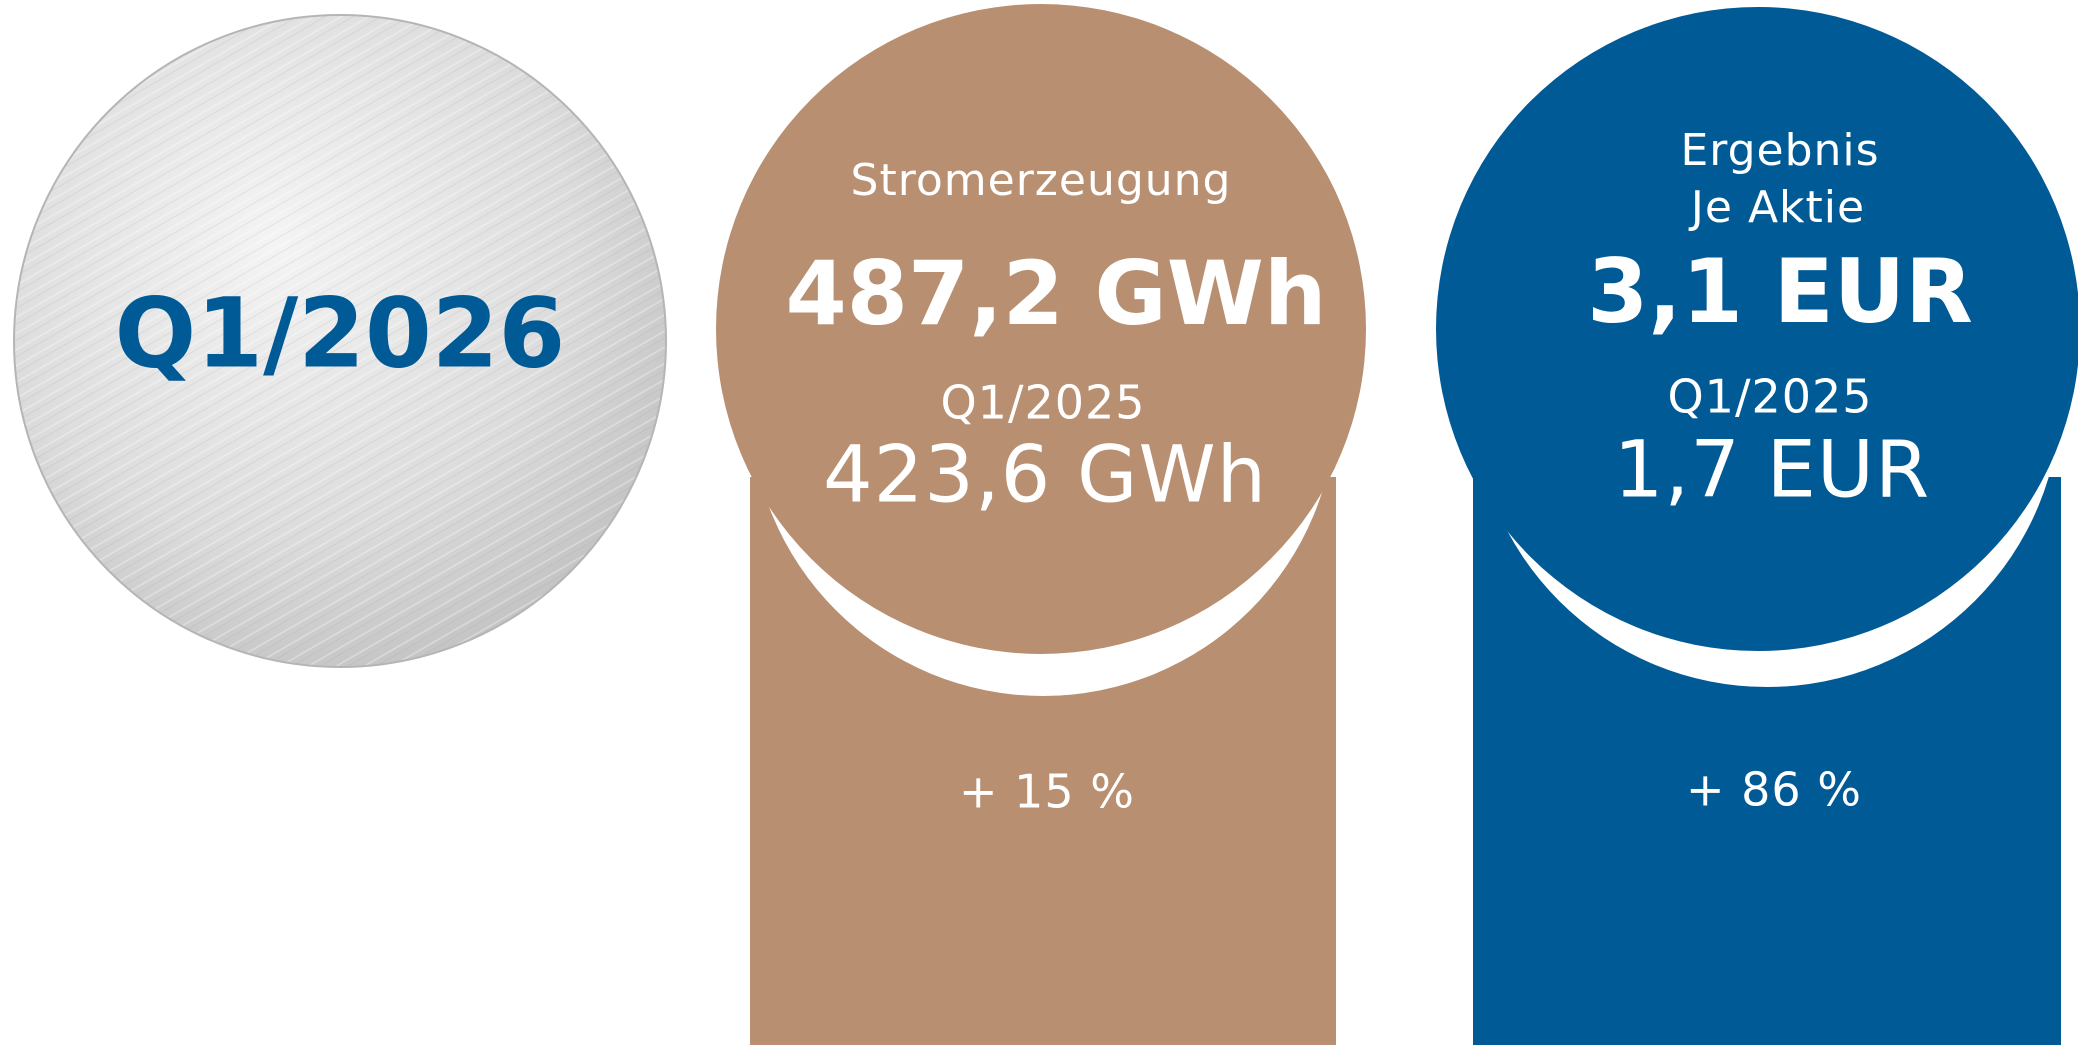 The image size is (2078, 1045). I want to click on card-title: Je Aktie, so click(1776, 207).